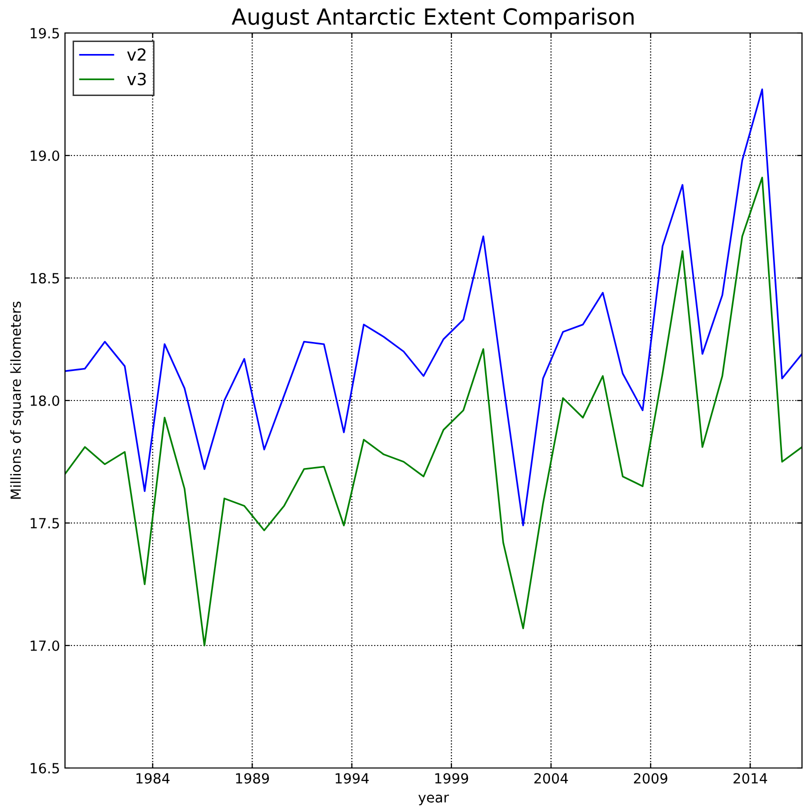 This screenshot has width=807, height=812. What do you see at coordinates (44, 523) in the screenshot?
I see `y-tick-label: 17.5` at bounding box center [44, 523].